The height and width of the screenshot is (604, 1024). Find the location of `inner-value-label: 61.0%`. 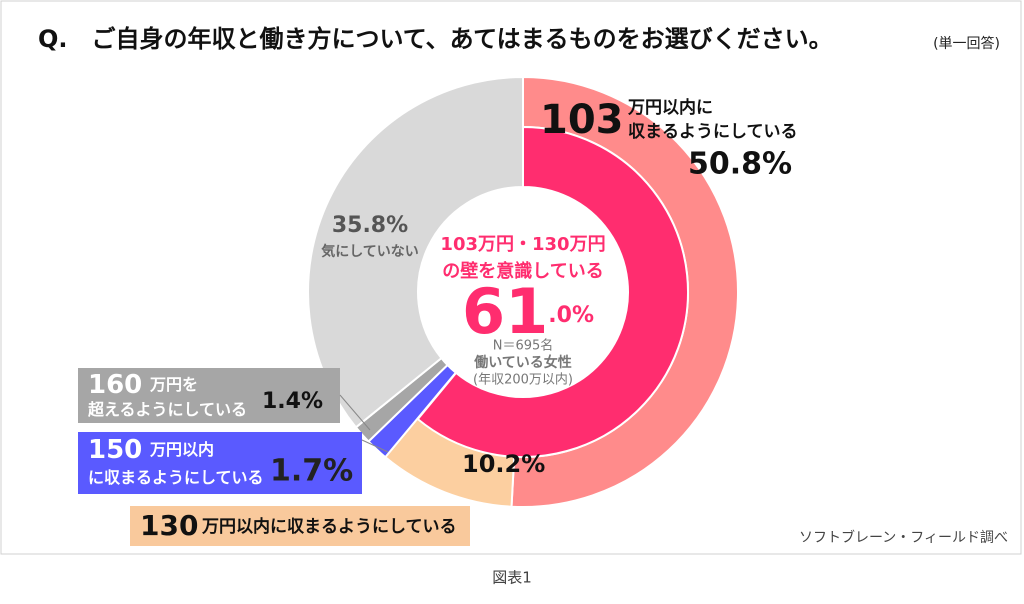

inner-value-label: 61.0% is located at coordinates (528, 311).